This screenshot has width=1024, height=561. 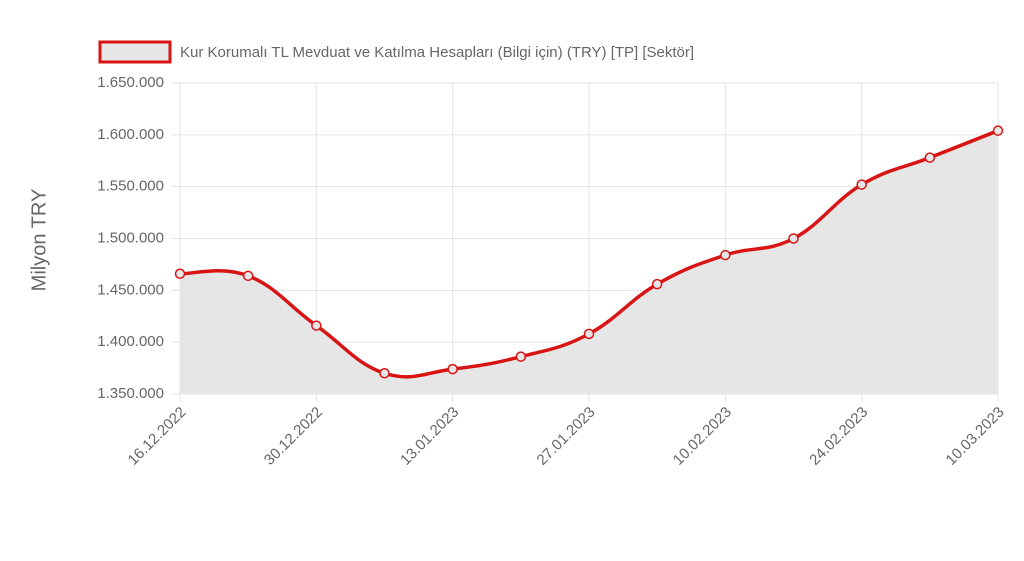 I want to click on x-tick-label: 30.12.2022, so click(x=293, y=436).